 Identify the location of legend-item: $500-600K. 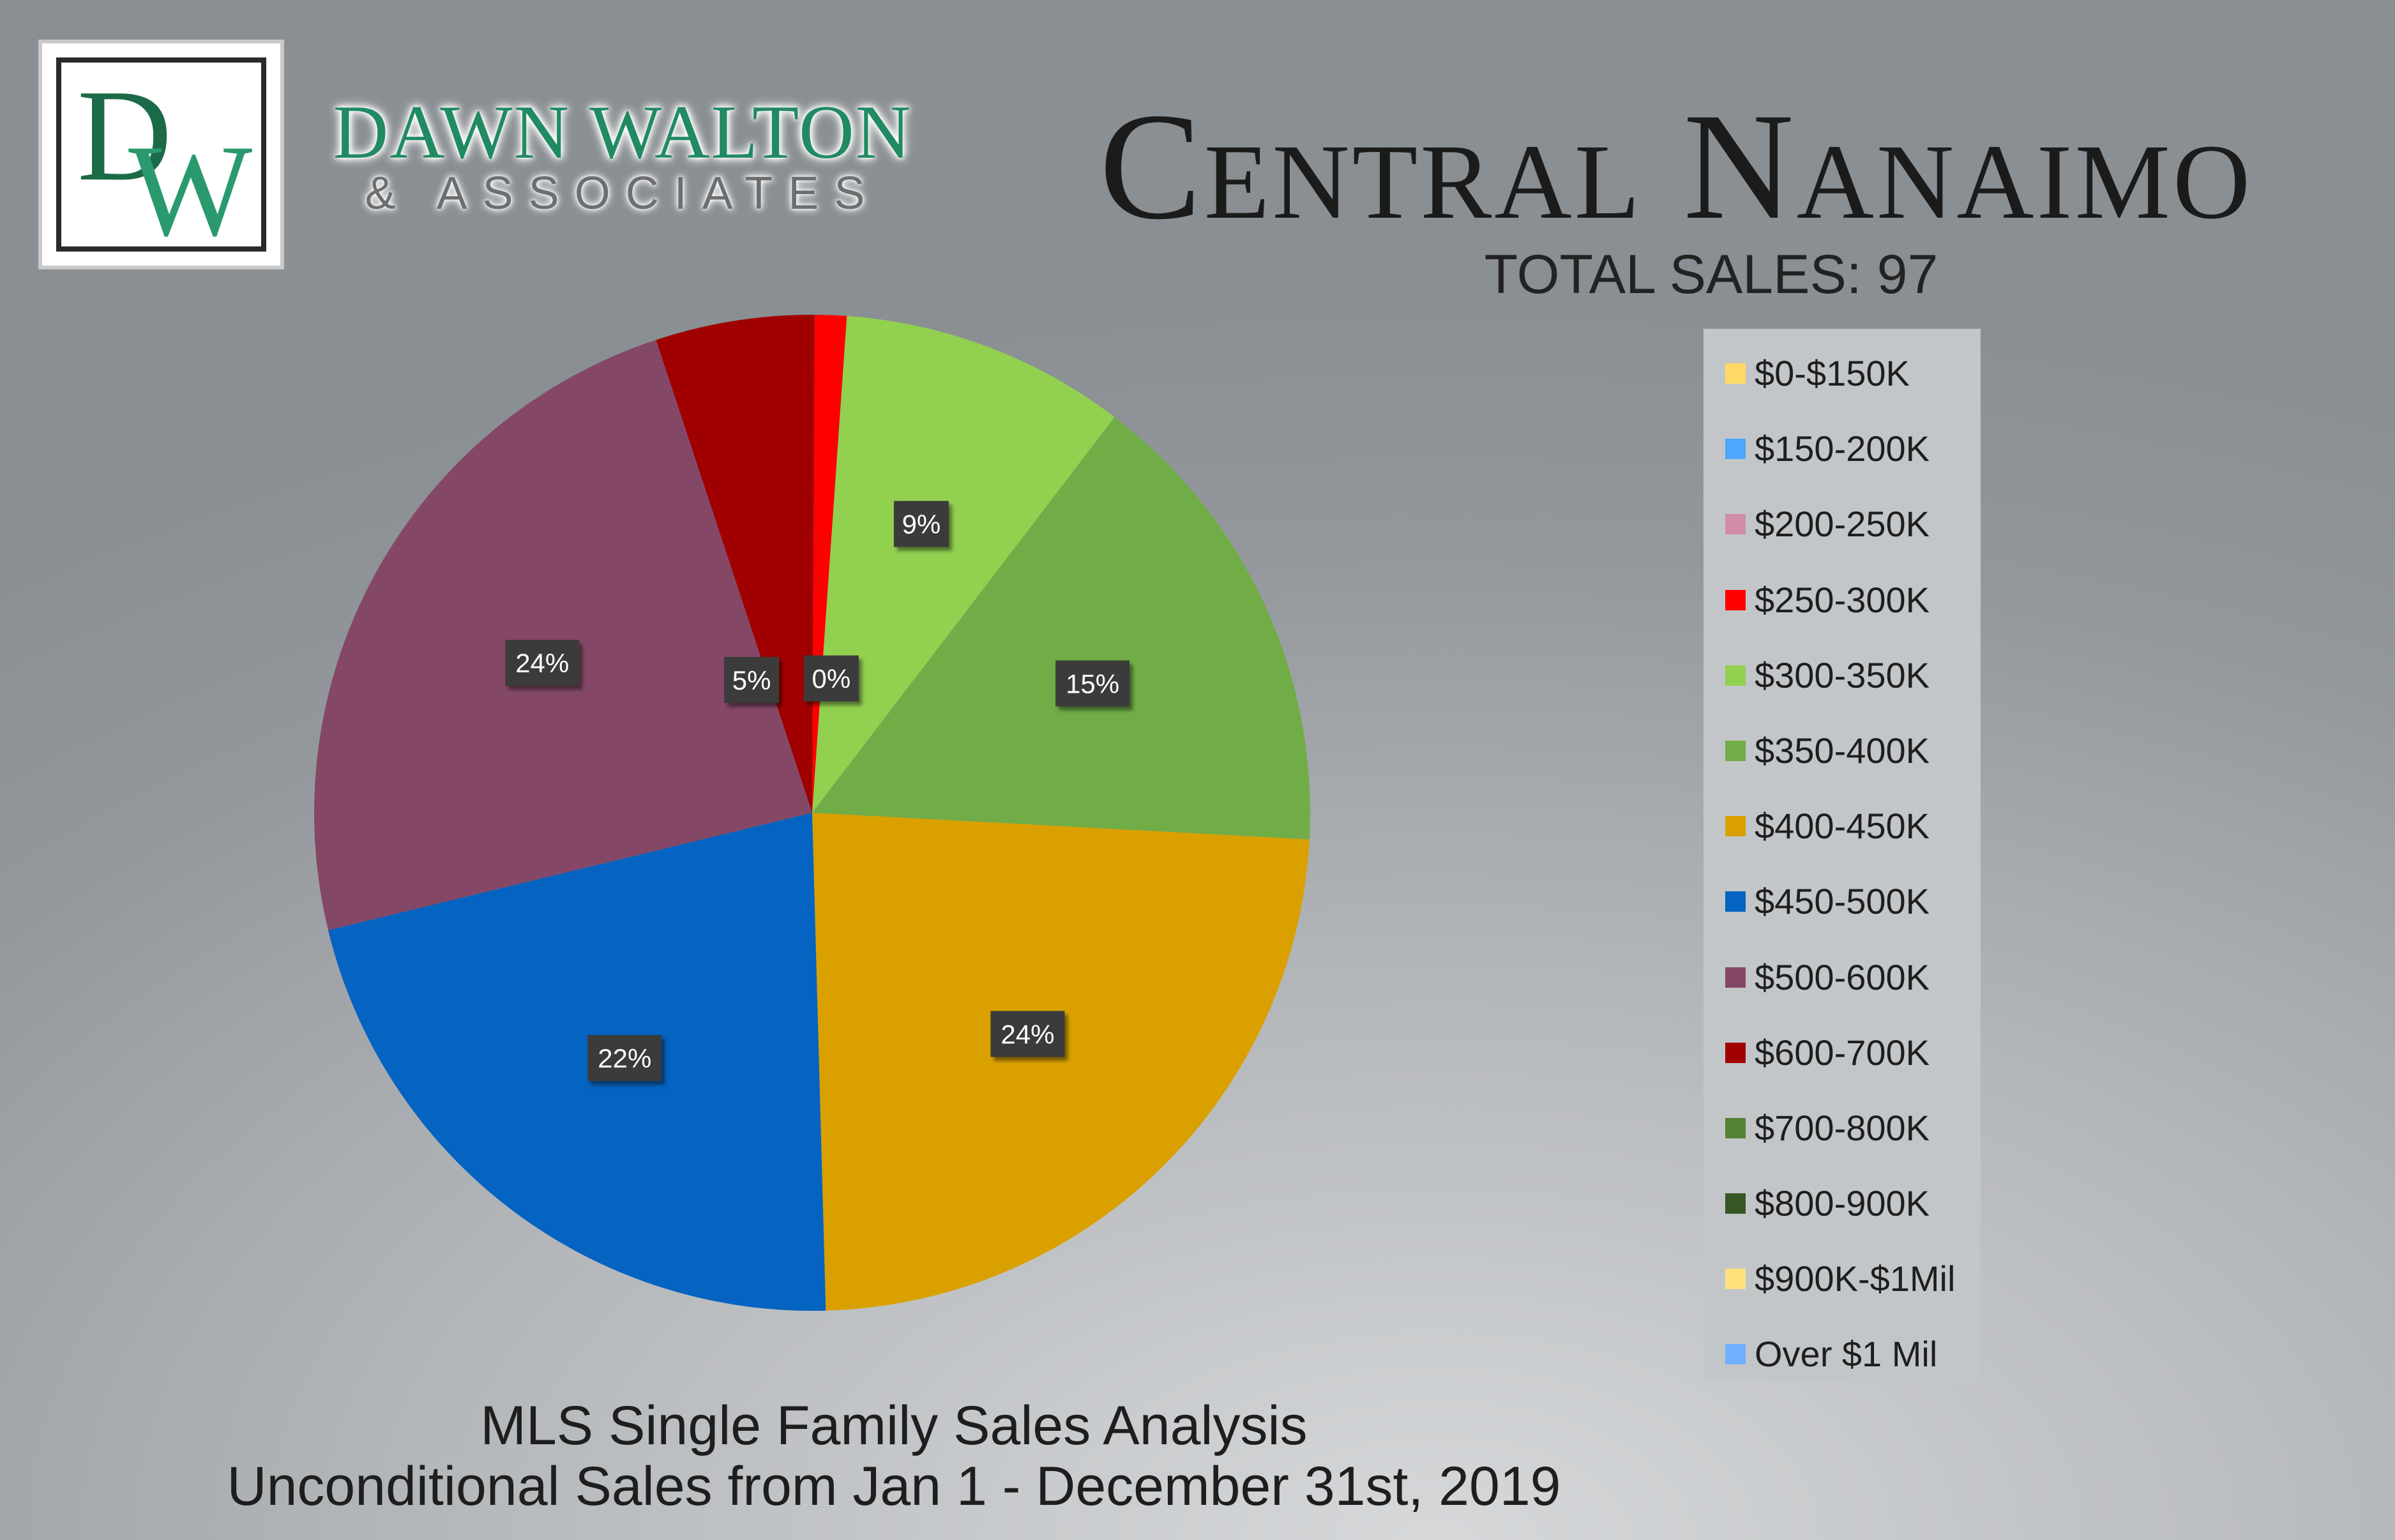
(1842, 988).